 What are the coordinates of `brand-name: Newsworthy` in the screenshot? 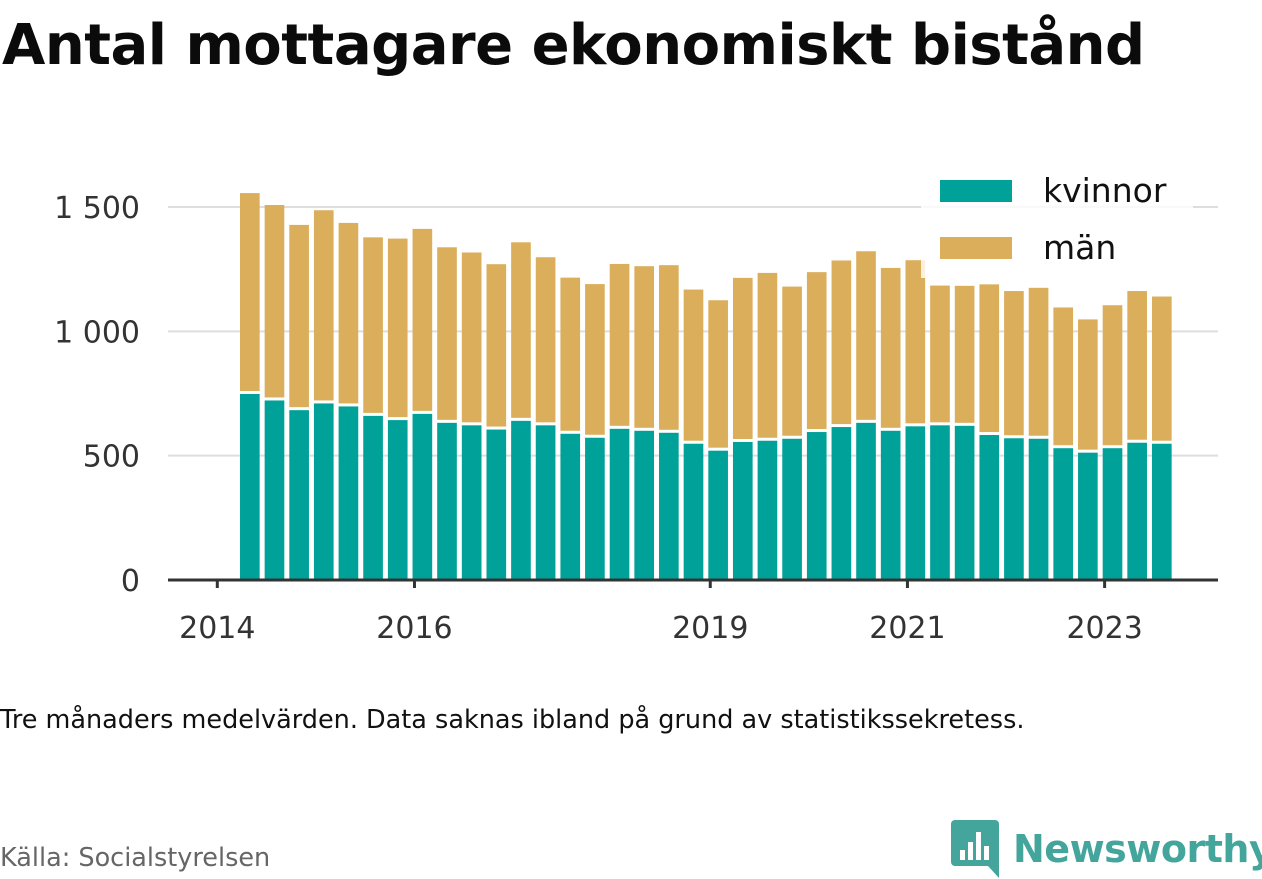 It's located at (1137, 849).